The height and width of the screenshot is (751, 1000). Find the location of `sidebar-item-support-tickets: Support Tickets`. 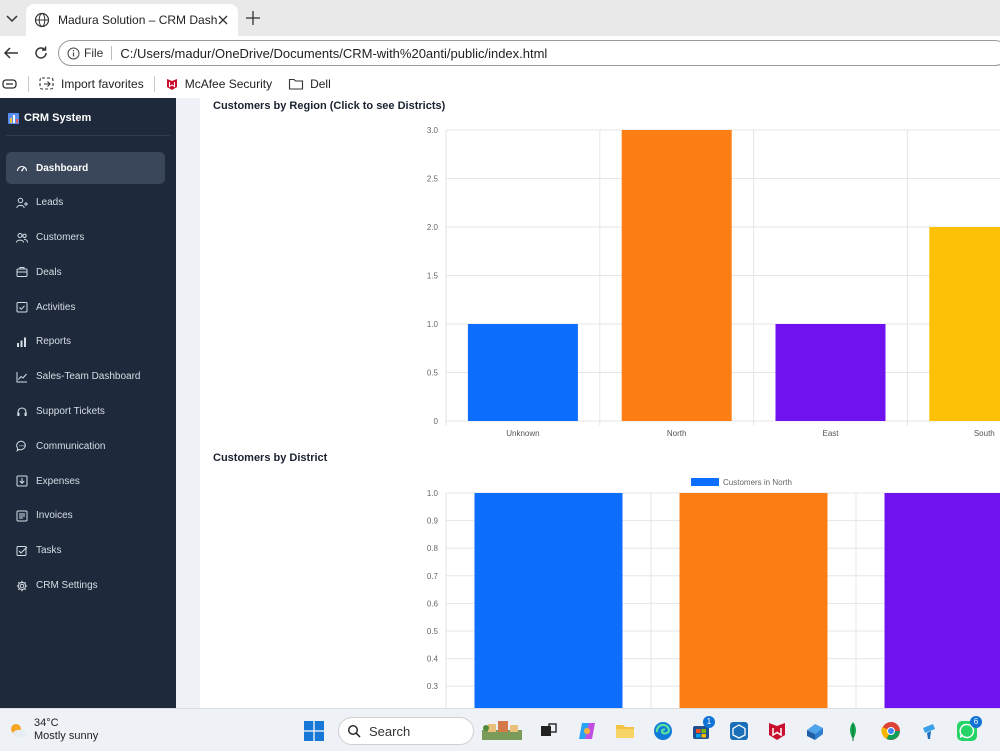

sidebar-item-support-tickets: Support Tickets is located at coordinates (85, 412).